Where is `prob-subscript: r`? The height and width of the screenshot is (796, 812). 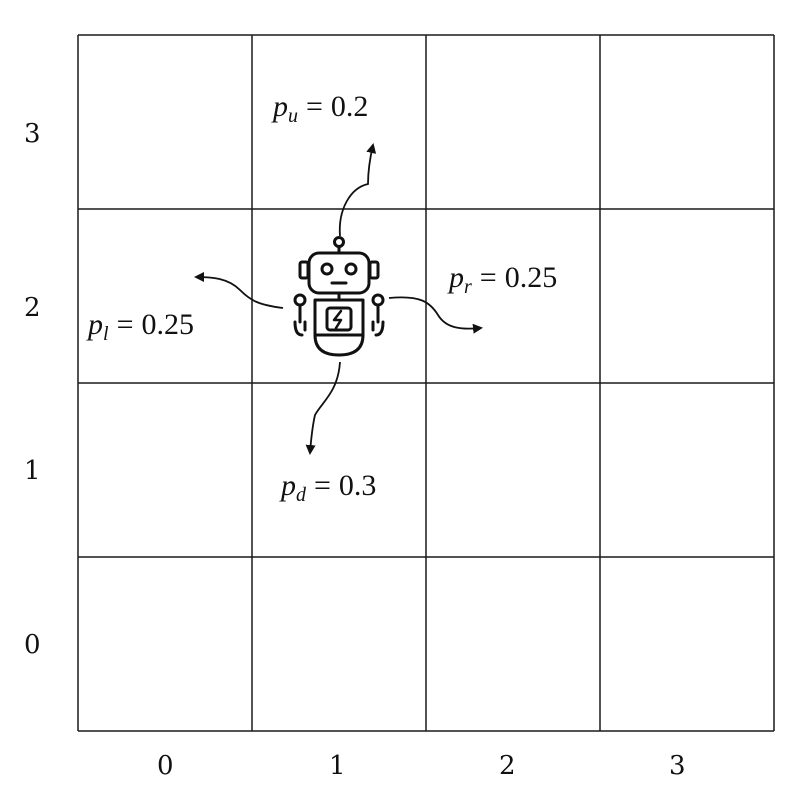 prob-subscript: r is located at coordinates (468, 287).